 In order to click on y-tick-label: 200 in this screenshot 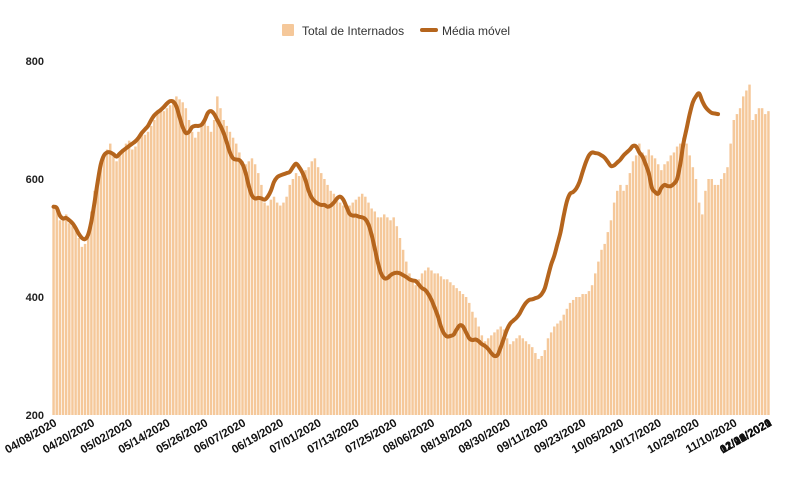, I will do `click(35, 416)`.